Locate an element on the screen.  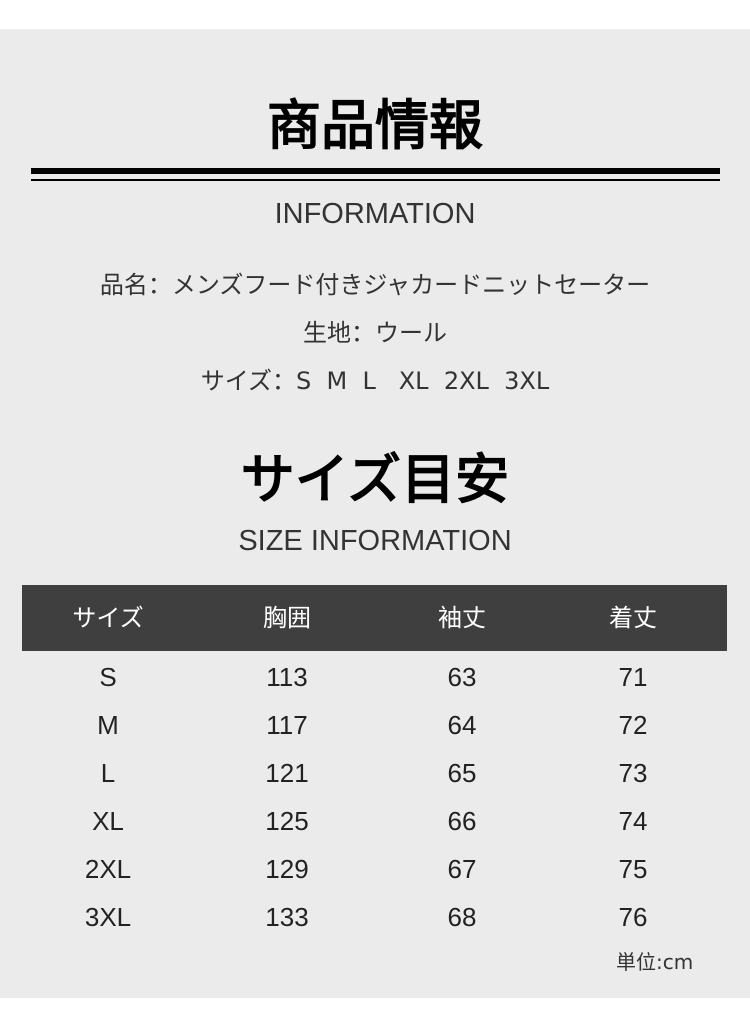
cell-size: XL is located at coordinates (108, 821).